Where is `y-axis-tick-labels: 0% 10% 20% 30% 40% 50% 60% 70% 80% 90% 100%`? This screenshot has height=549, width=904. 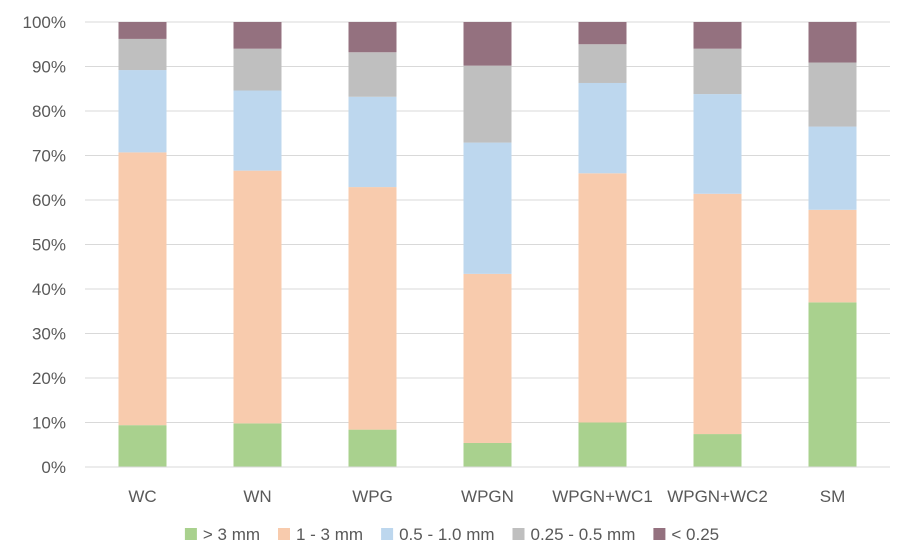 y-axis-tick-labels: 0% 10% 20% 30% 40% 50% 60% 70% 80% 90% 100% is located at coordinates (44, 245).